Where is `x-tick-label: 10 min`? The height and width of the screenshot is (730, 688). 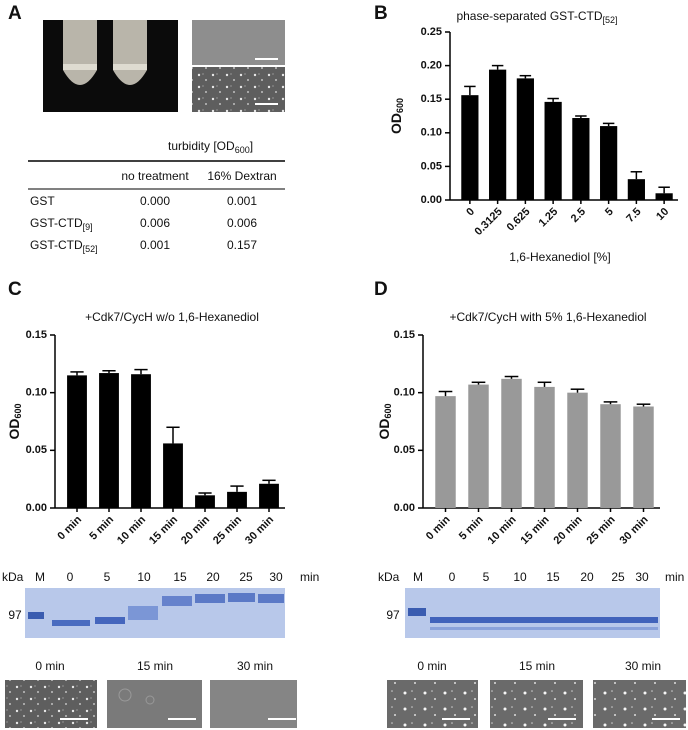
x-tick-label: 10 min is located at coordinates (502, 530).